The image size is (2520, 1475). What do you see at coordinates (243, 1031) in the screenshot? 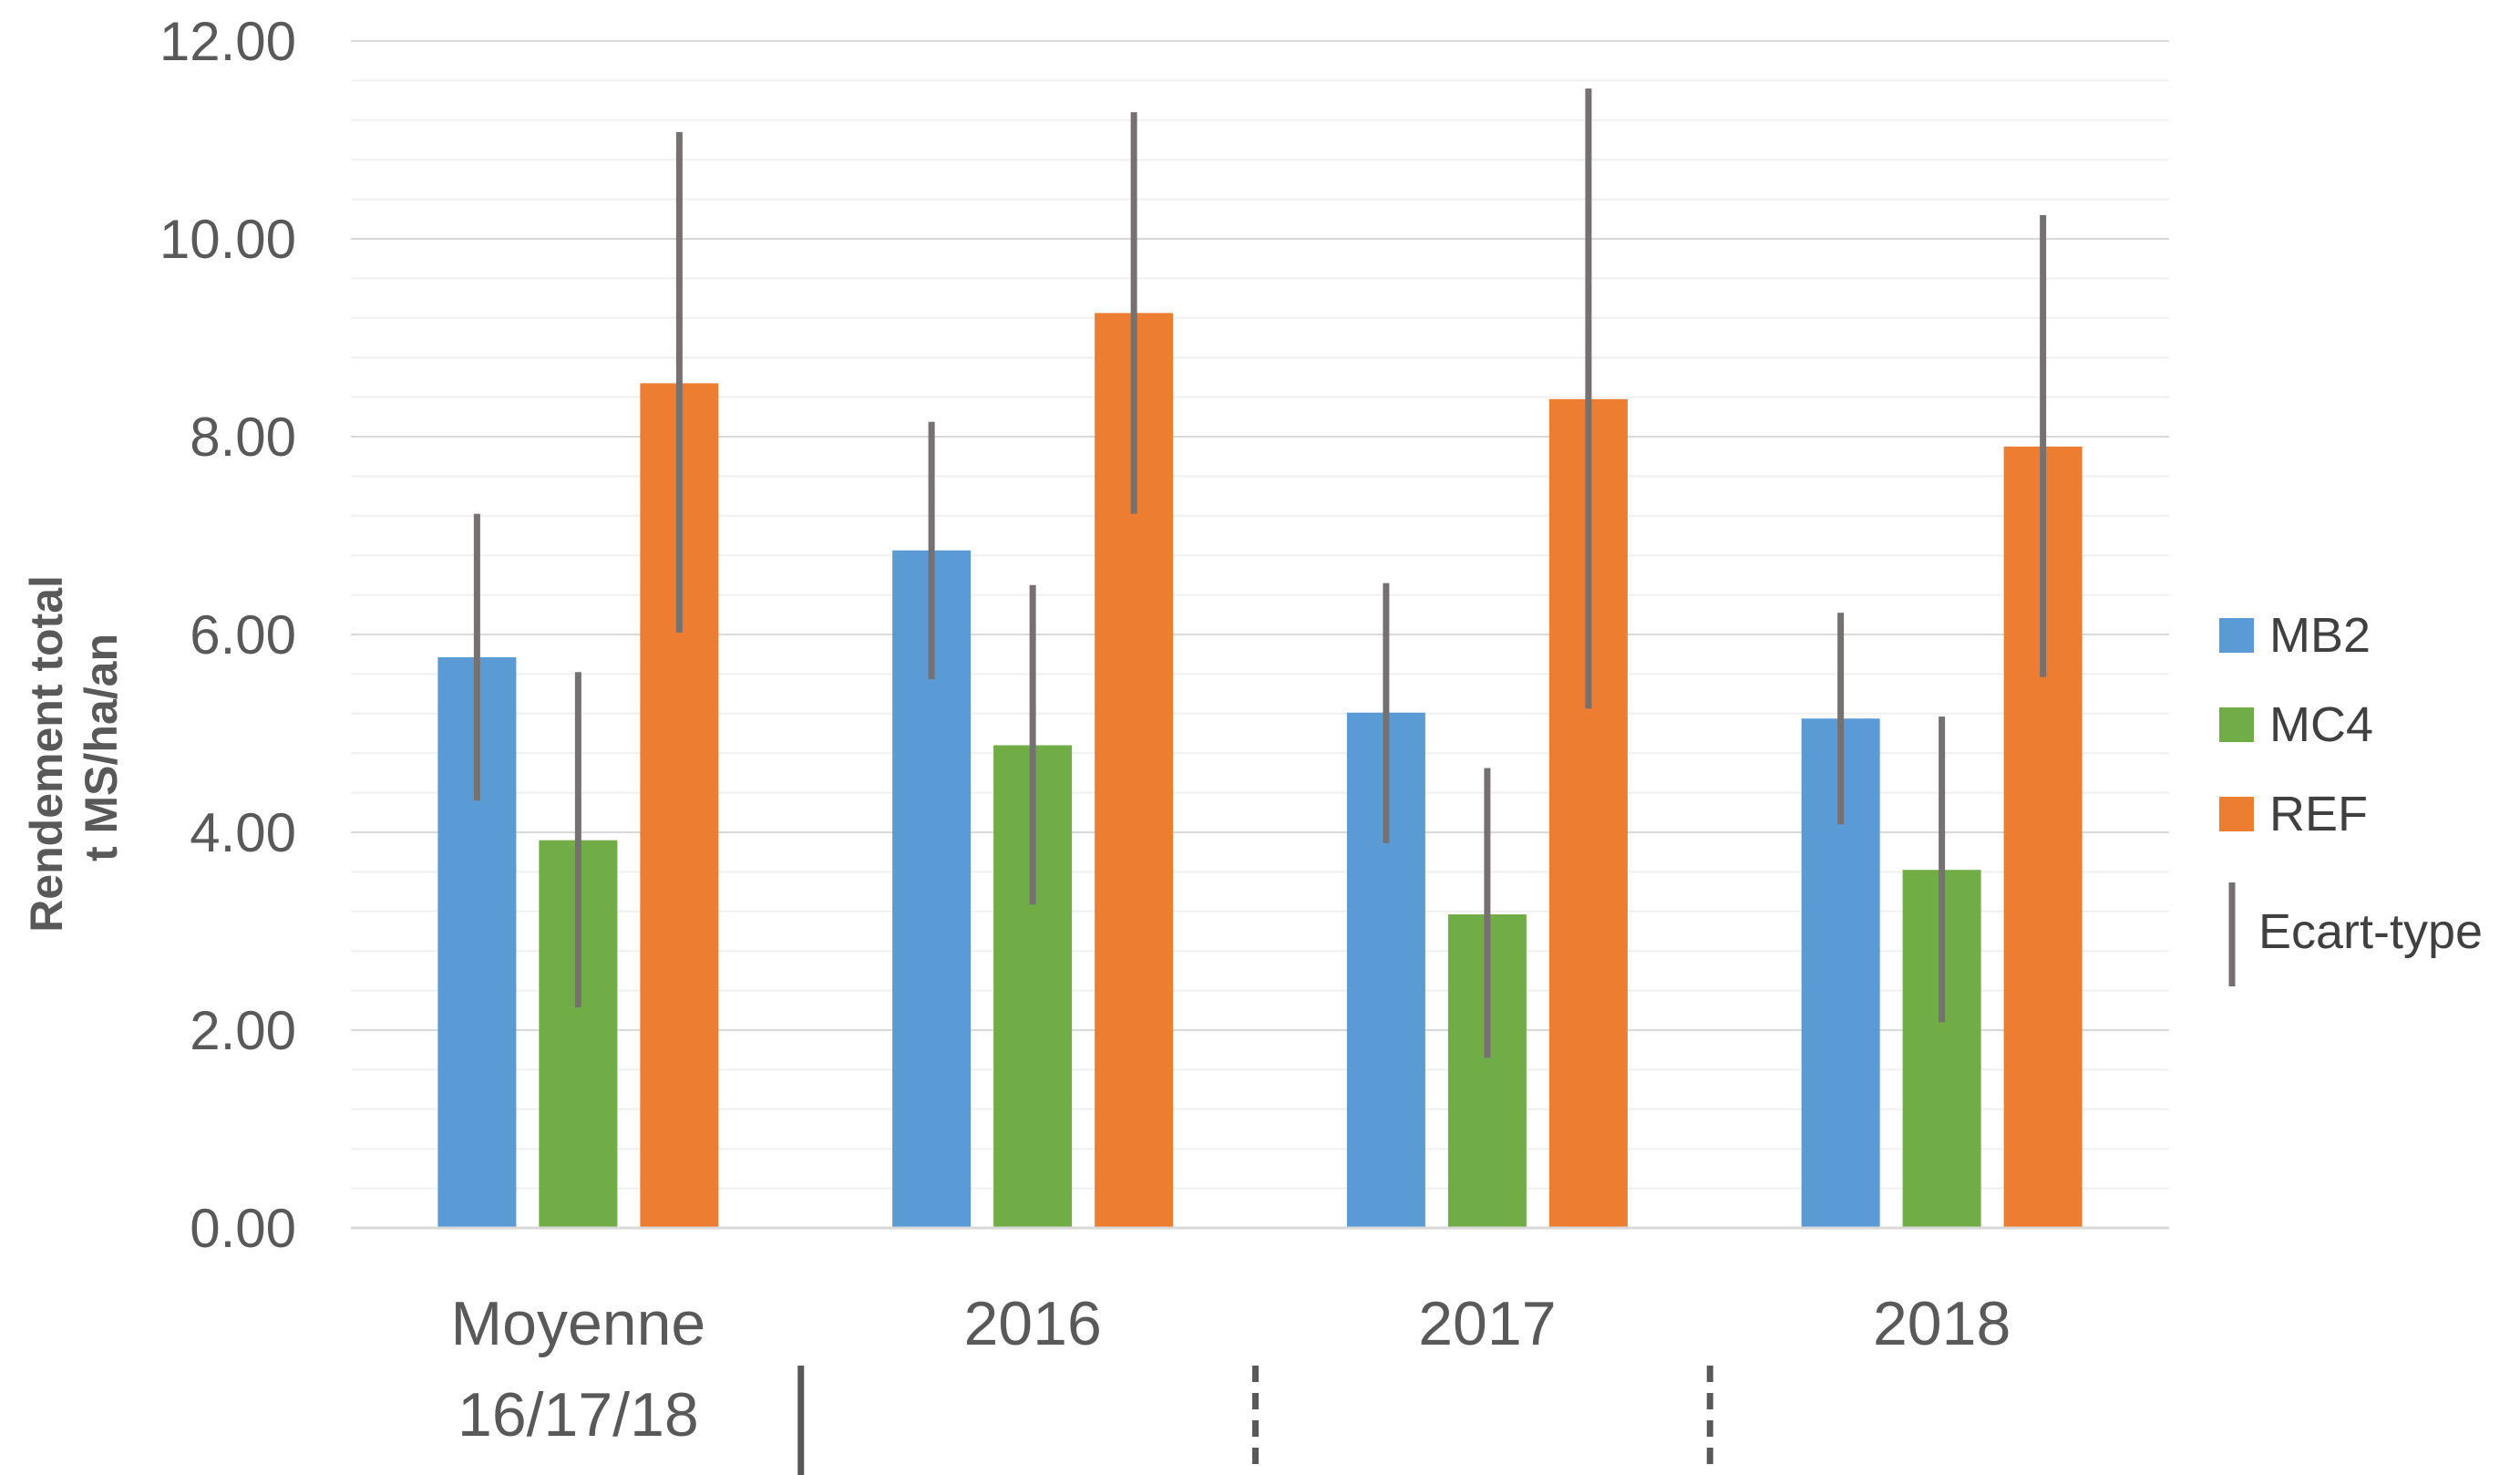
I see `y-tick-label: 2.00` at bounding box center [243, 1031].